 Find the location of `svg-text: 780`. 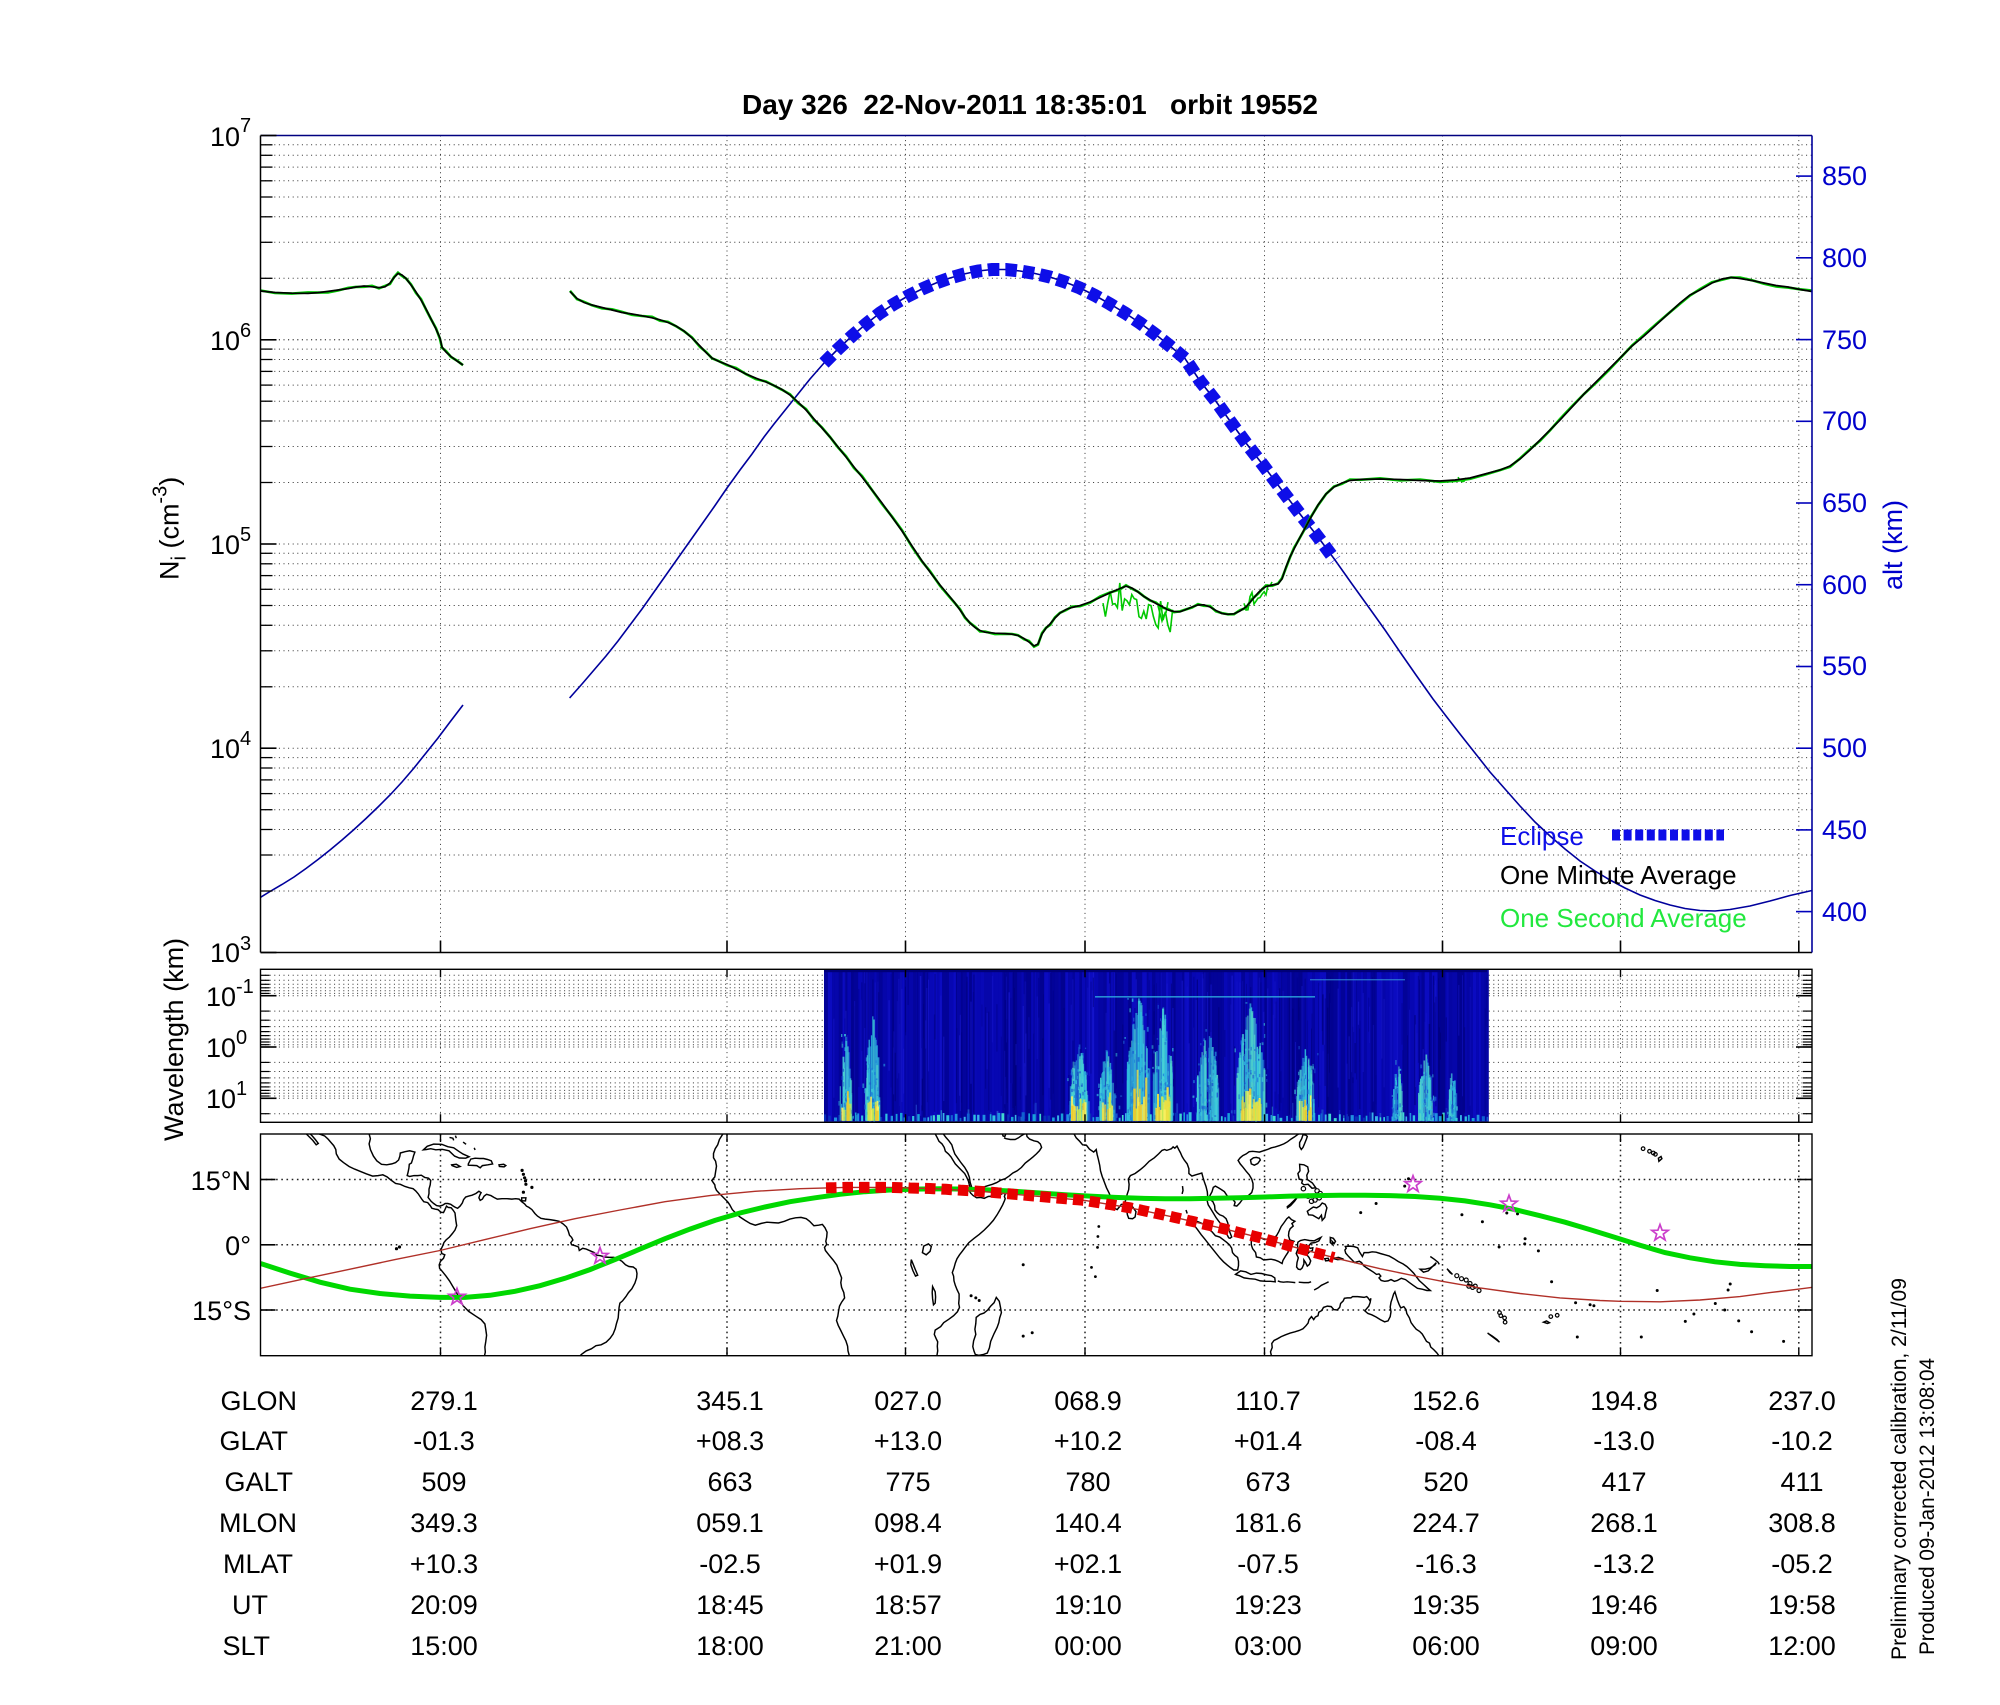

svg-text: 780 is located at coordinates (1087, 1482).